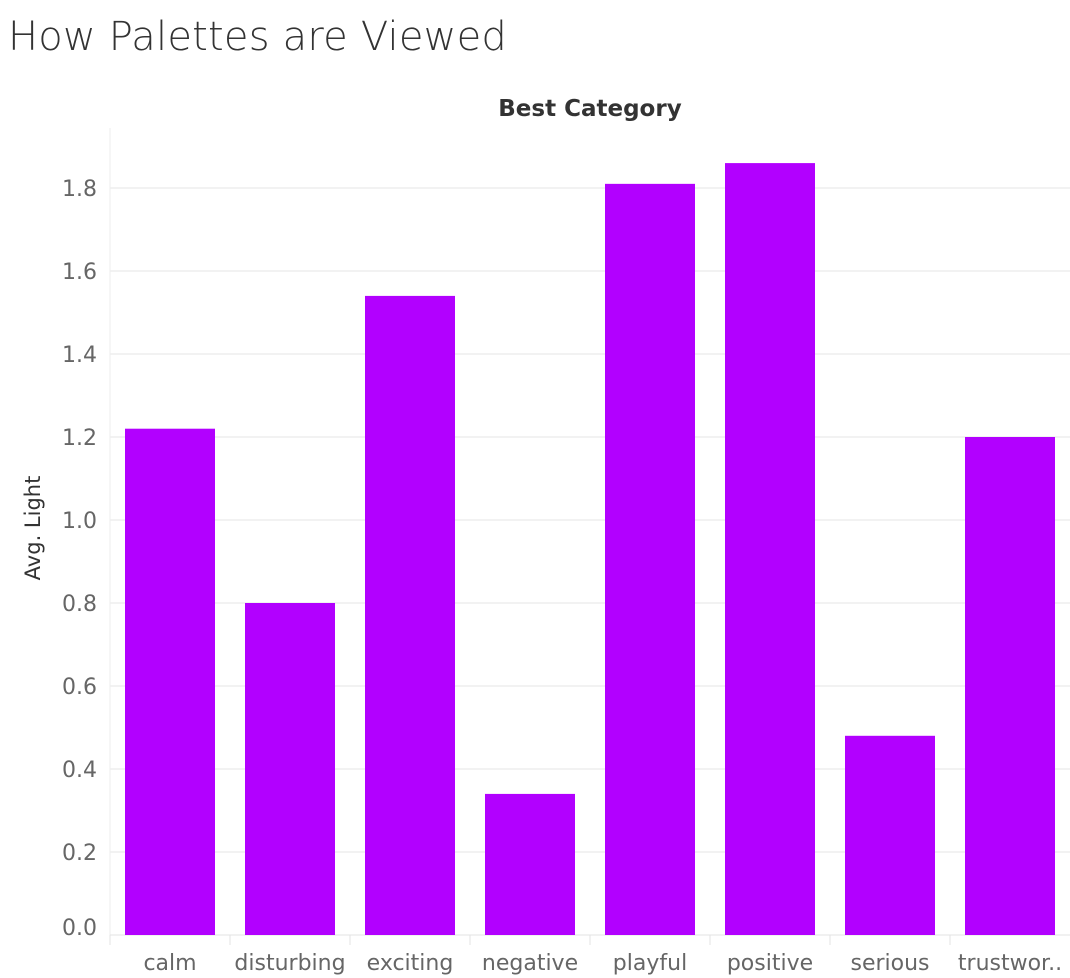 This screenshot has width=1070, height=978. What do you see at coordinates (530, 864) in the screenshot?
I see `bar-negative` at bounding box center [530, 864].